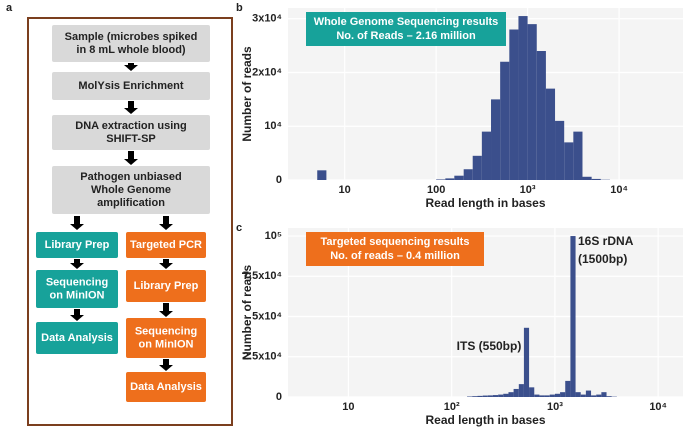 The height and width of the screenshot is (433, 685). What do you see at coordinates (602, 259) in the screenshot?
I see `annotation: (1500bp)` at bounding box center [602, 259].